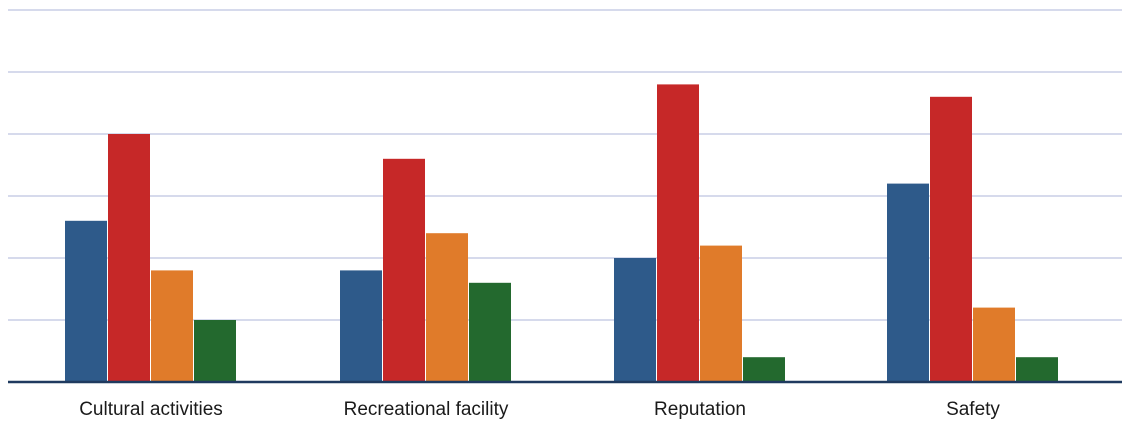  What do you see at coordinates (700, 409) in the screenshot?
I see `category-label: Reputation` at bounding box center [700, 409].